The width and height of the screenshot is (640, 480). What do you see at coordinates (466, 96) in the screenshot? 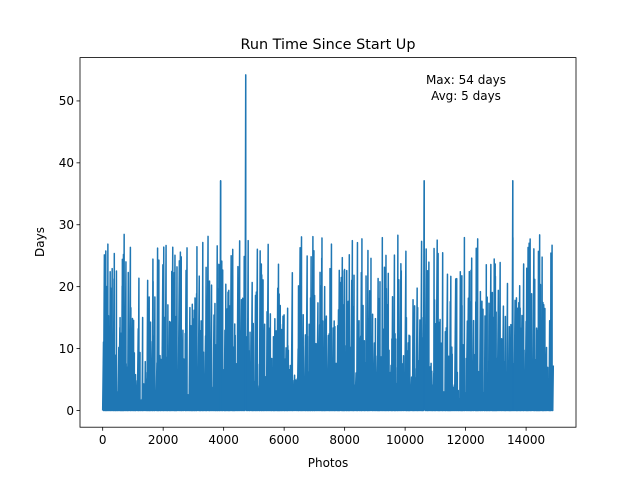
I see `annotation-avg: Avg: 5 days` at bounding box center [466, 96].